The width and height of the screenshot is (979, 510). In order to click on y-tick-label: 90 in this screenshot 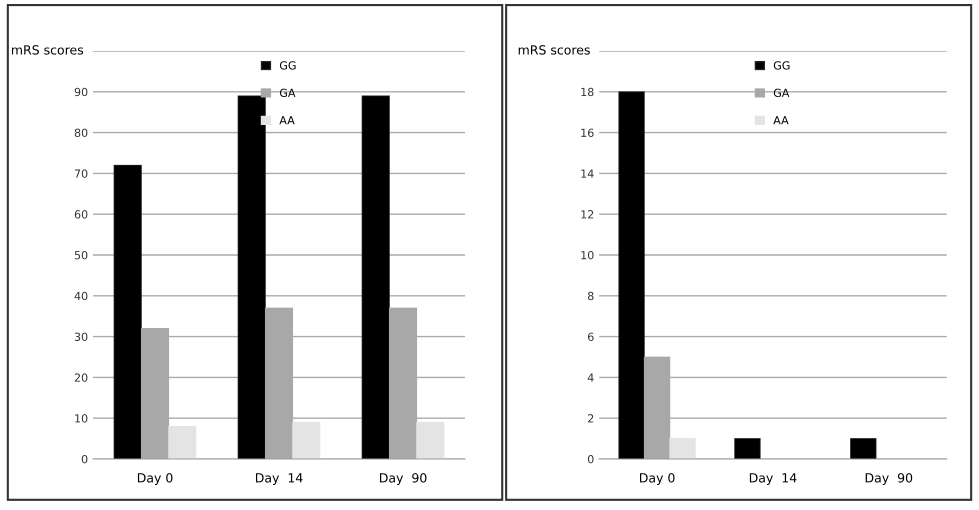, I will do `click(81, 92)`.